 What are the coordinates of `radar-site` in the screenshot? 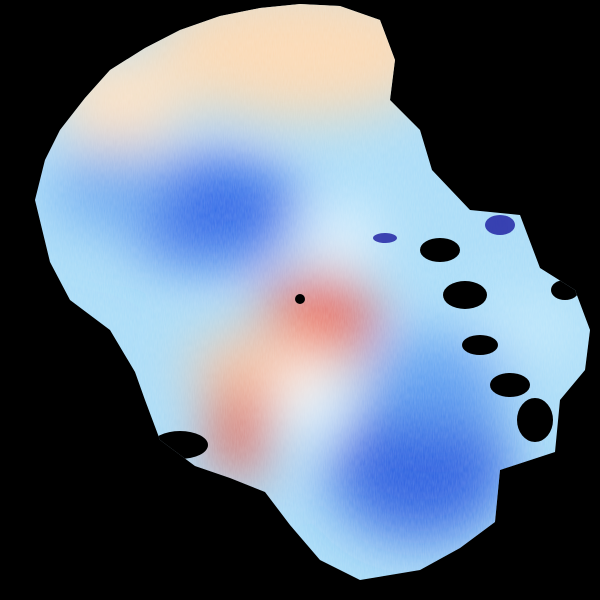 It's located at (300, 299).